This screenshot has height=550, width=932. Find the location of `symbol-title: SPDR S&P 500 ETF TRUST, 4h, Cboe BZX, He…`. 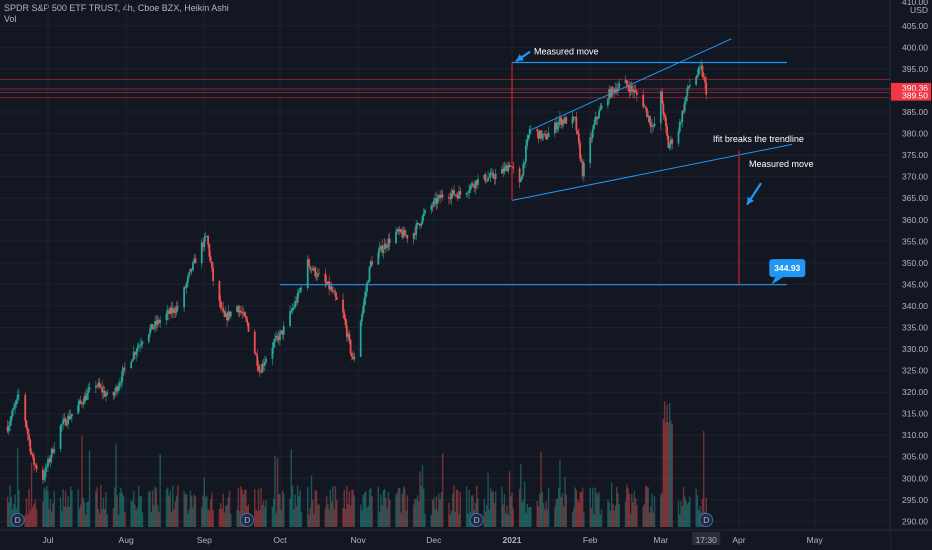

symbol-title: SPDR S&P 500 ETF TRUST, 4h, Cboe BZX, He… is located at coordinates (116, 8).